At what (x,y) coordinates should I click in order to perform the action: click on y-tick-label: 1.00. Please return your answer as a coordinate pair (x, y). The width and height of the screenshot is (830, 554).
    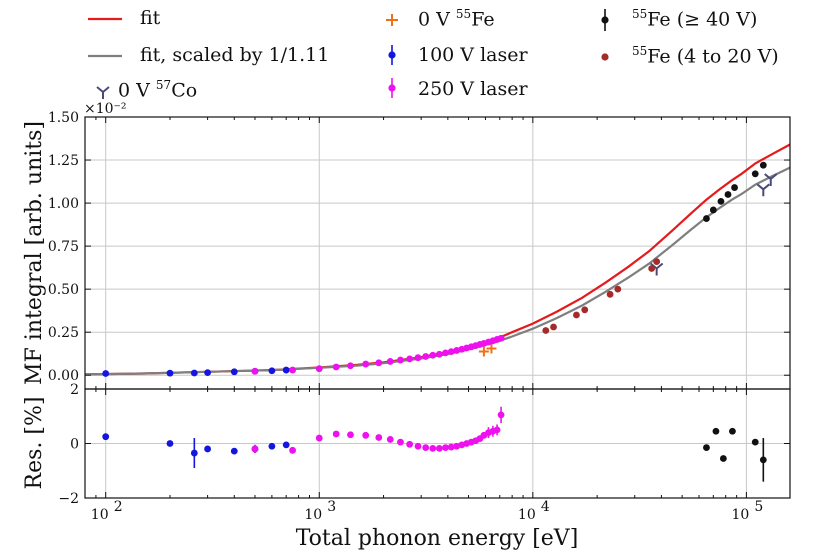
    Looking at the image, I should click on (63, 204).